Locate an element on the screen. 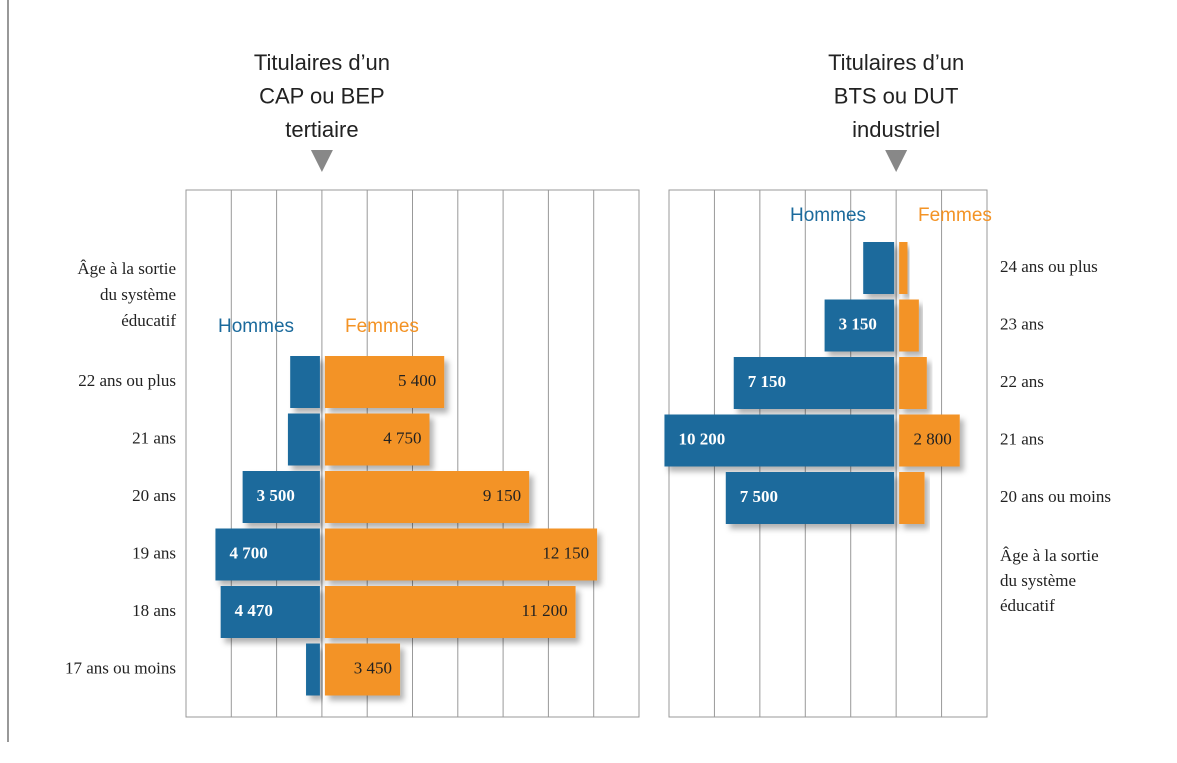  value-label: 12 150 is located at coordinates (565, 552).